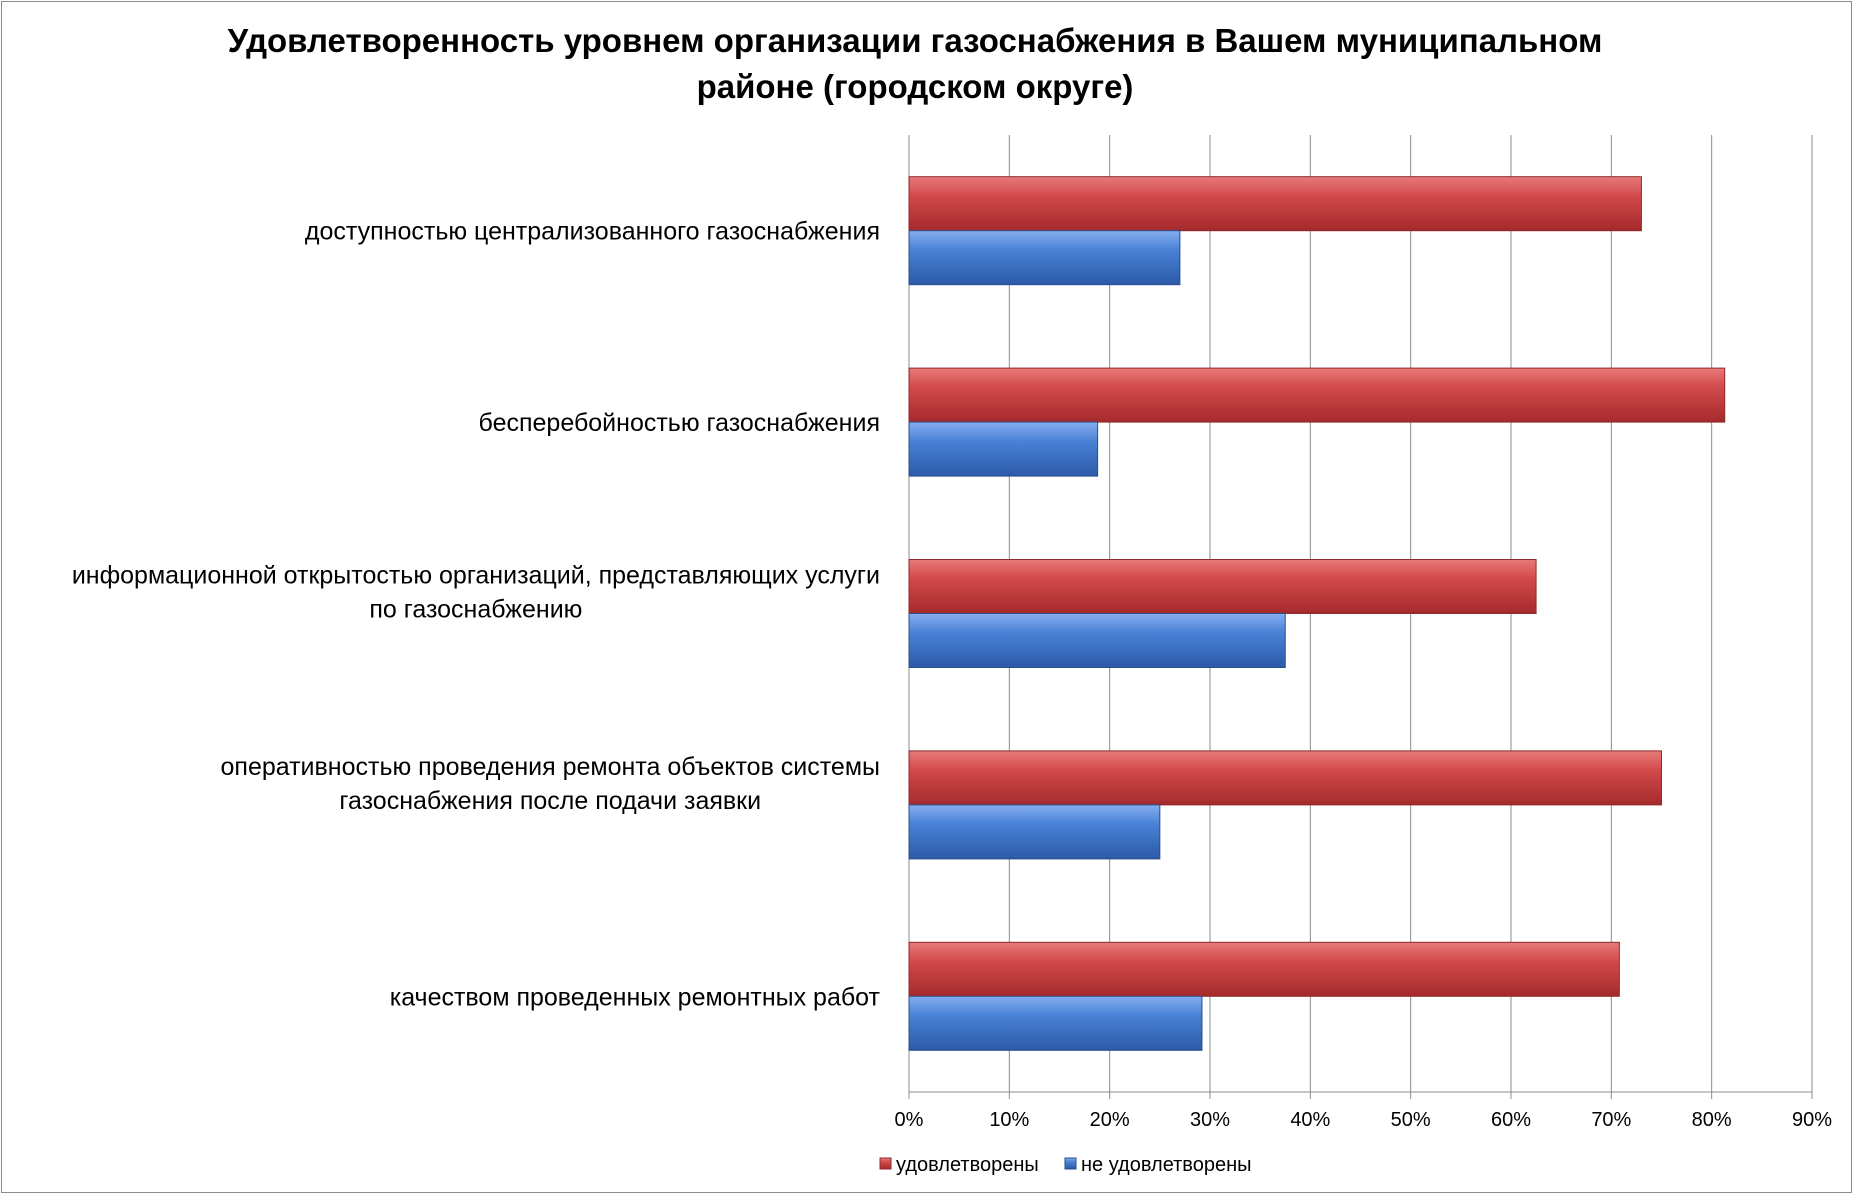  What do you see at coordinates (1812, 1120) in the screenshot?
I see `x-tick-label: 90%` at bounding box center [1812, 1120].